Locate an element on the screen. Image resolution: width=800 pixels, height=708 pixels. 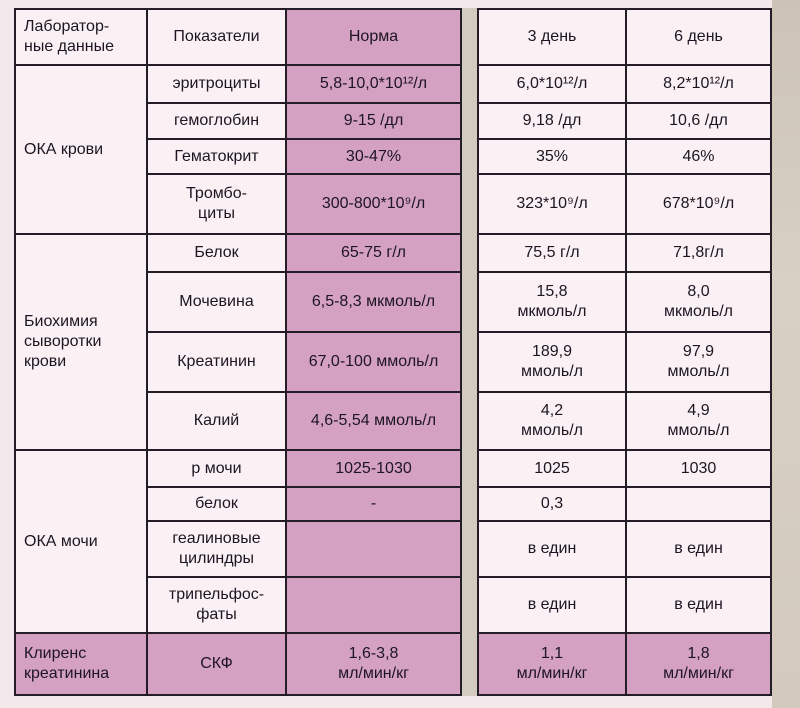
header-day6: 6 день is located at coordinates (699, 37).